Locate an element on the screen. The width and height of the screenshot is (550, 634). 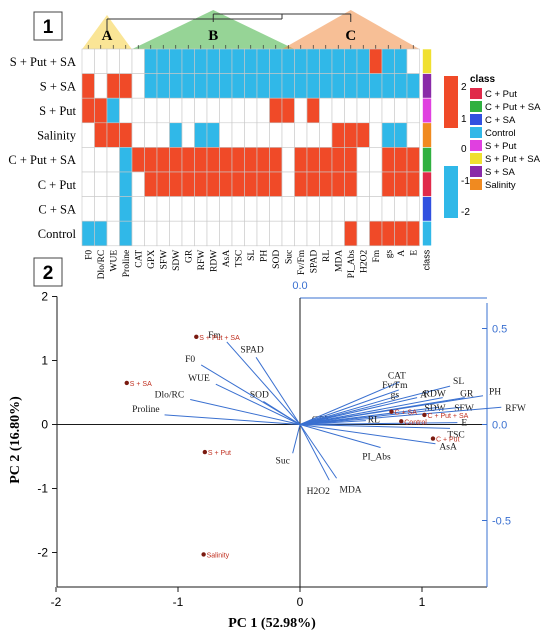
column-label: Dlo/RC is located at coordinates (102, 265).